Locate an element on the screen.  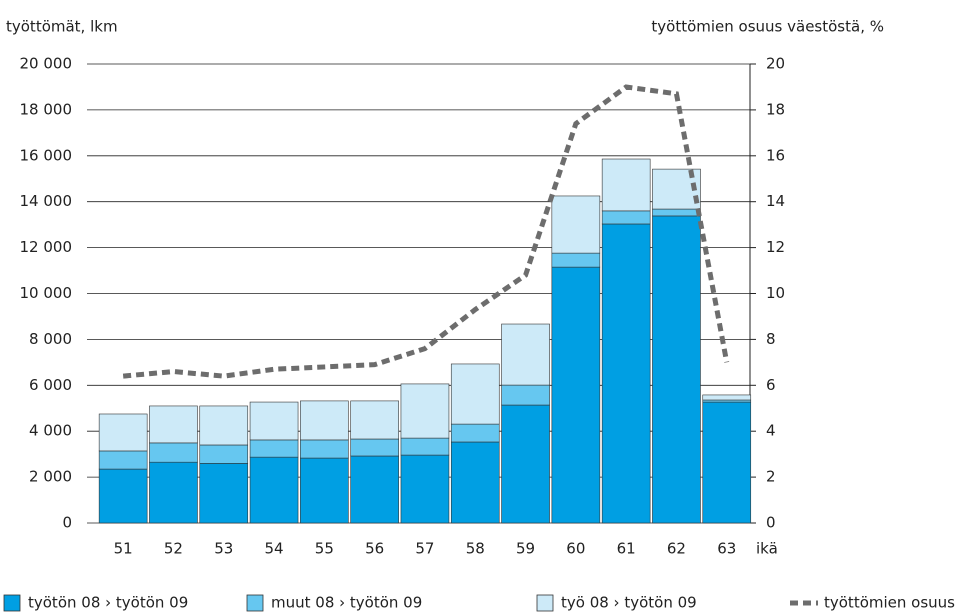
x-tick-label: 54 is located at coordinates (274, 549).